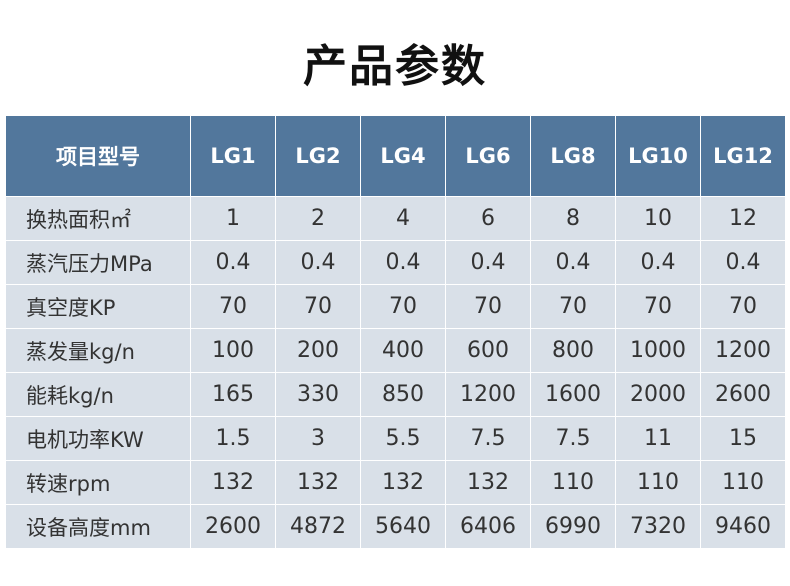  Describe the element at coordinates (658, 350) in the screenshot. I see `table-cell: 1000` at that location.